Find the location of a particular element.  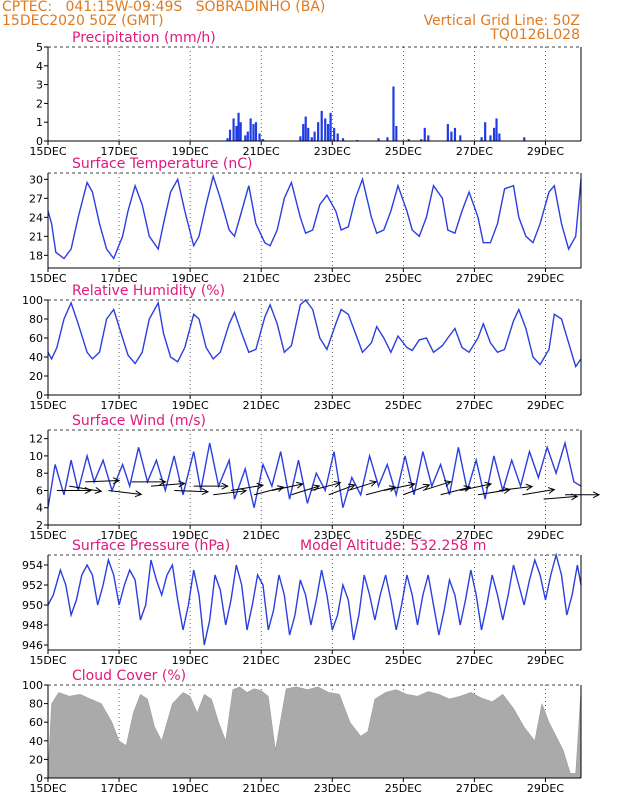

humidity-xtick-label: 19DEC is located at coordinates (190, 405).